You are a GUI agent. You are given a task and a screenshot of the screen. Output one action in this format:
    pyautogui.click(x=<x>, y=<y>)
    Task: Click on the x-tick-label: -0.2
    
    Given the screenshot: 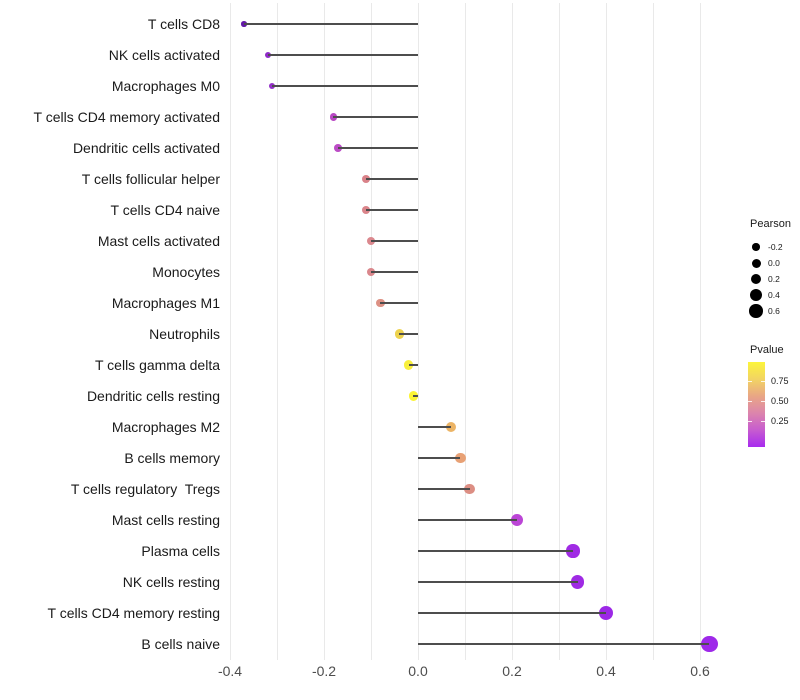 What is the action you would take?
    pyautogui.click(x=324, y=671)
    